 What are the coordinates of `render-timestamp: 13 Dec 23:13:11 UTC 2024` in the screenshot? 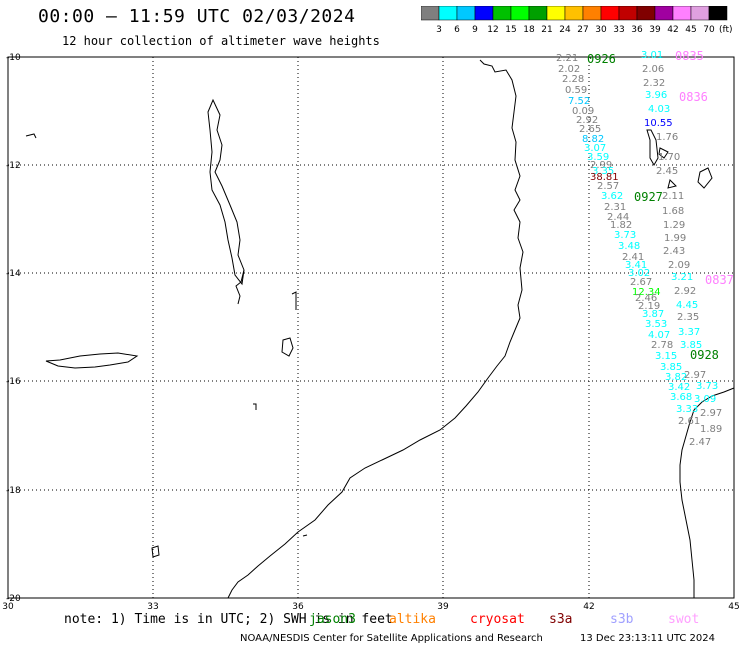 It's located at (647, 638).